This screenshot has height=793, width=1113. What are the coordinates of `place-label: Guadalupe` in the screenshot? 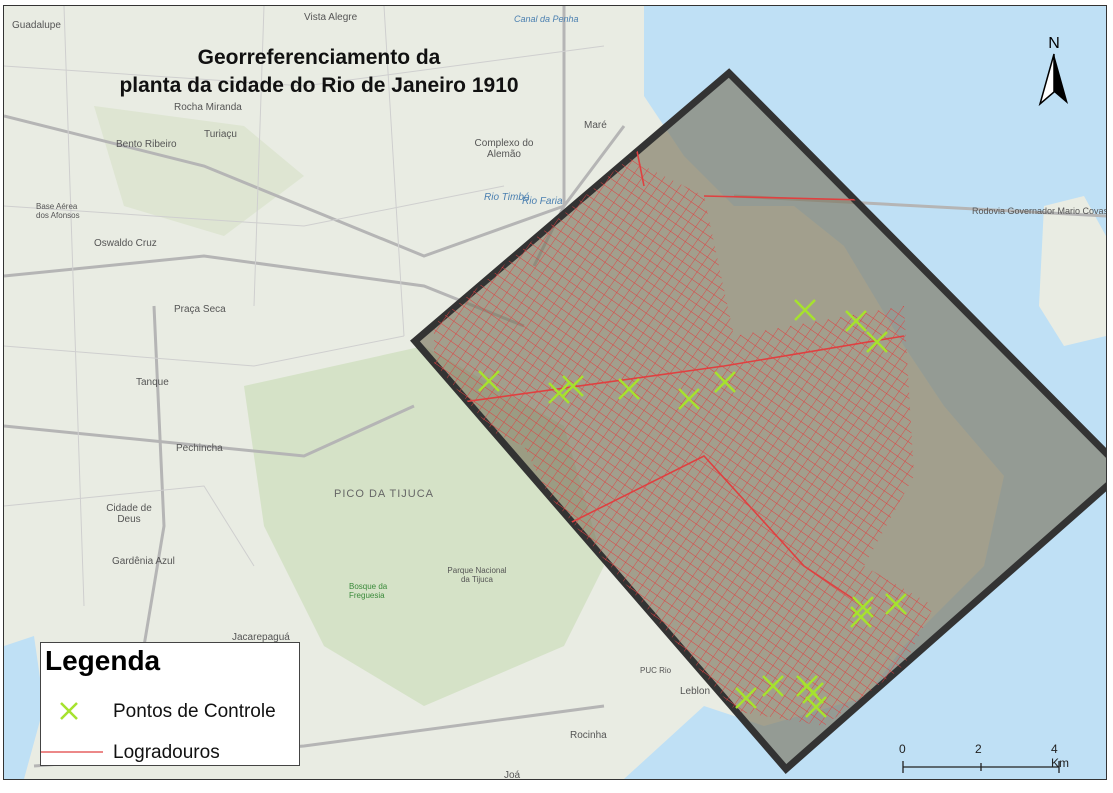 It's located at (36, 25).